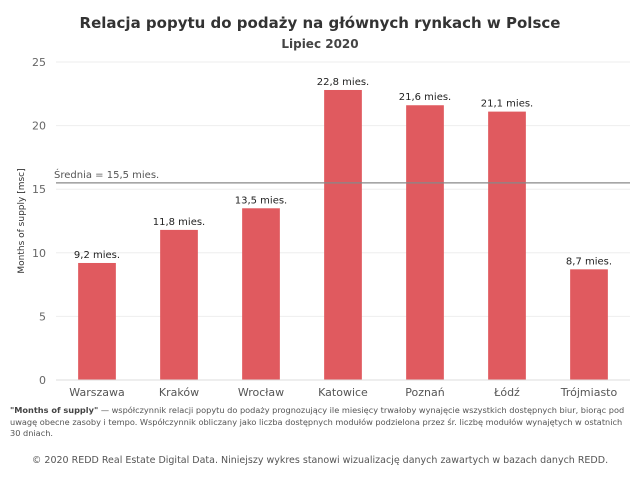 The height and width of the screenshot is (480, 640). I want to click on chart-subtitle: Lipiec 2020, so click(320, 44).